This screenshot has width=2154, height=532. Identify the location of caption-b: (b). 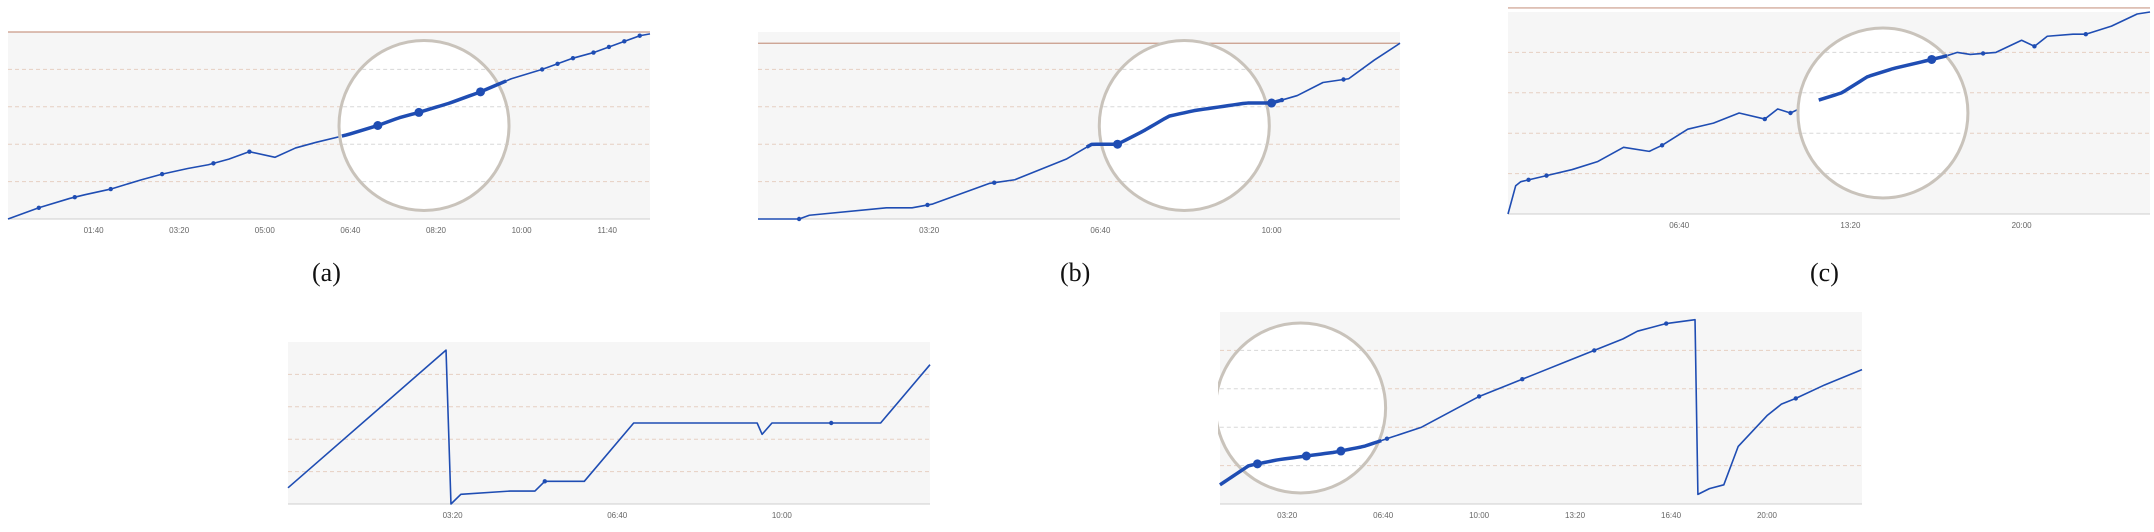
(1075, 272).